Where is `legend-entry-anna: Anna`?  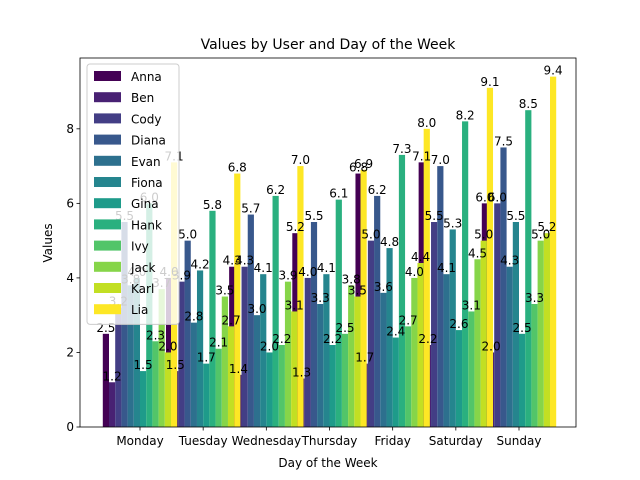
legend-entry-anna: Anna is located at coordinates (146, 77).